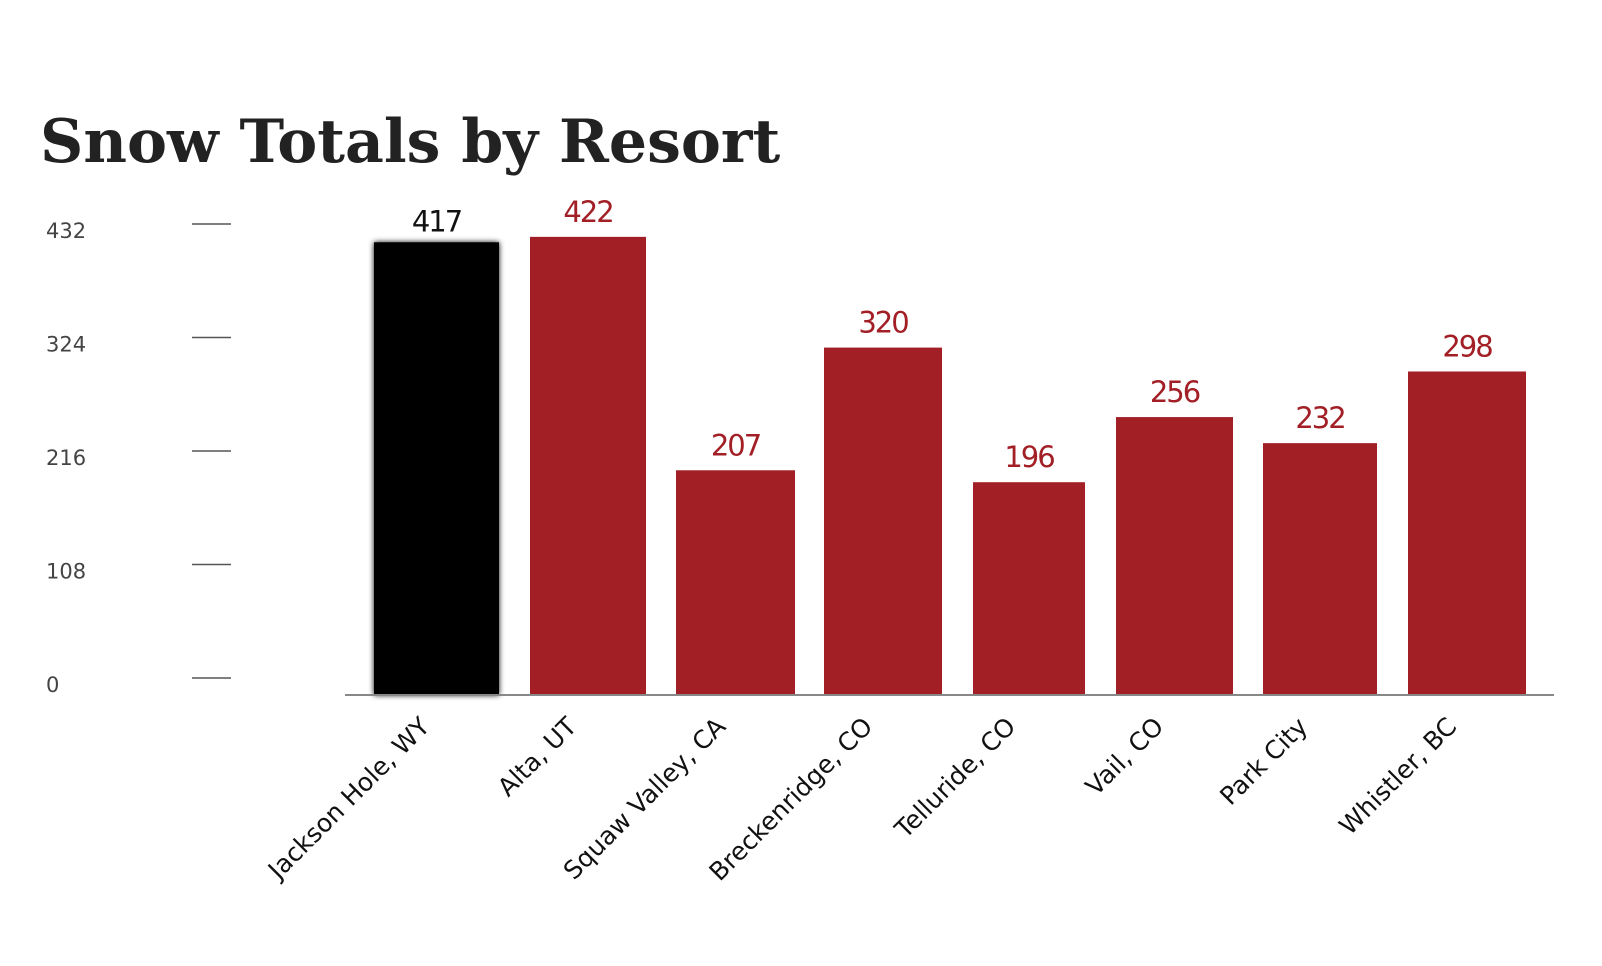  I want to click on x-tick-label: Park City, so click(1263, 761).